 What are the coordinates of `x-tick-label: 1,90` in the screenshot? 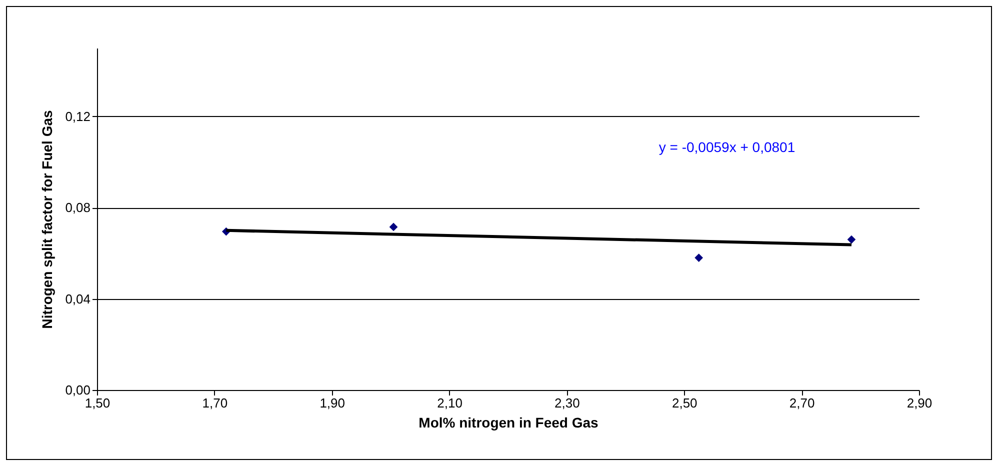 It's located at (333, 403).